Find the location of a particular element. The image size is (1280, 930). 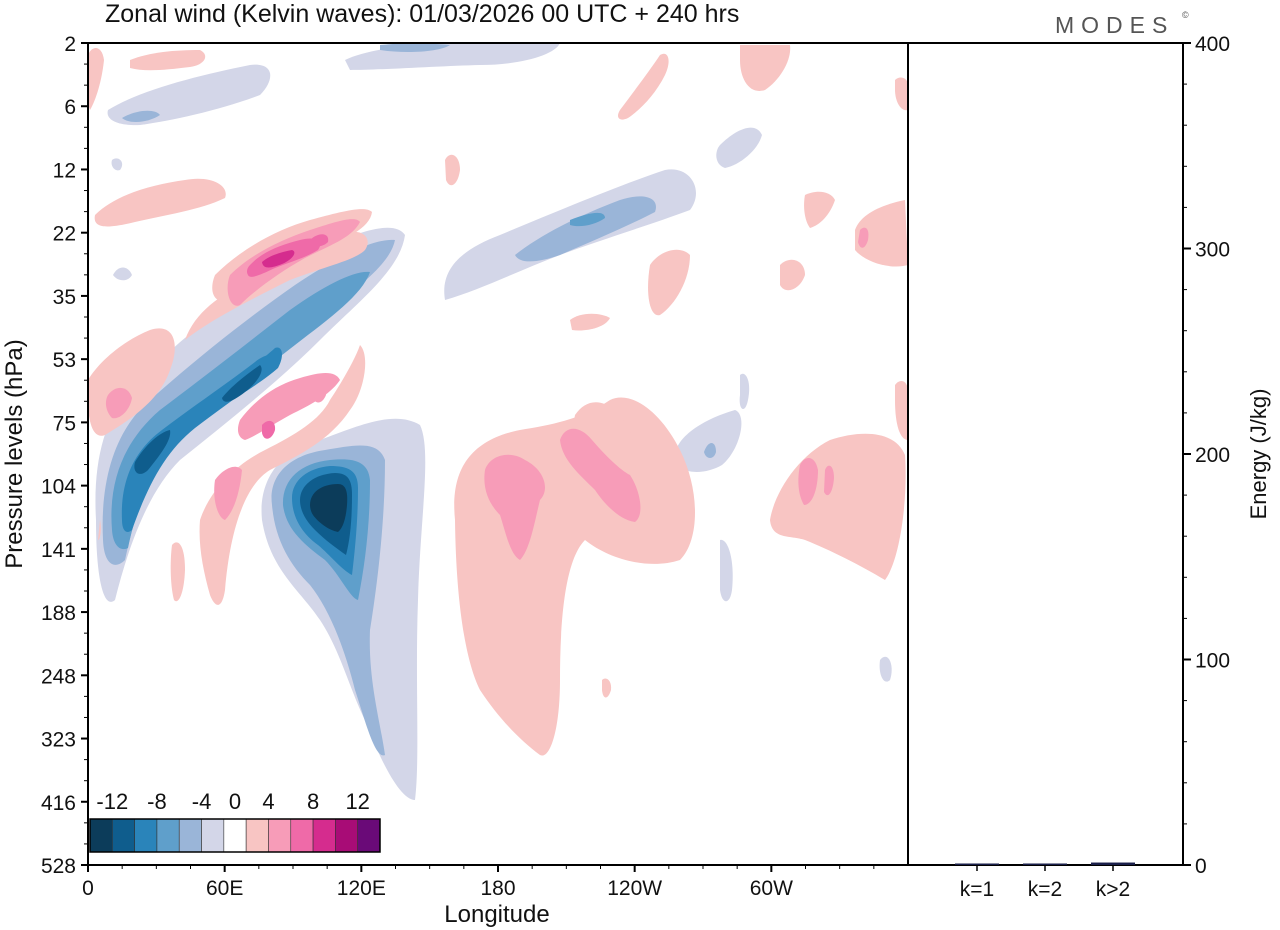

colorbar-label: 12 is located at coordinates (357, 801).